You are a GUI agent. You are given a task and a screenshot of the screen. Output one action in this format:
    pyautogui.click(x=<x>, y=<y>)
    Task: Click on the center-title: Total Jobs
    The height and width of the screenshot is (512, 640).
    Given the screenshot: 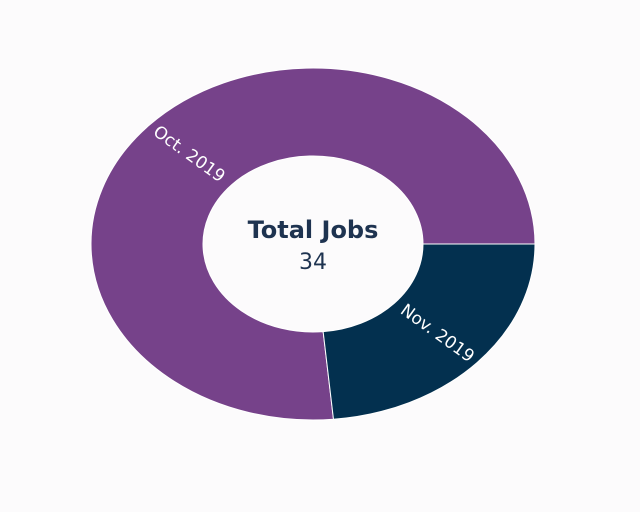 What is the action you would take?
    pyautogui.click(x=313, y=230)
    